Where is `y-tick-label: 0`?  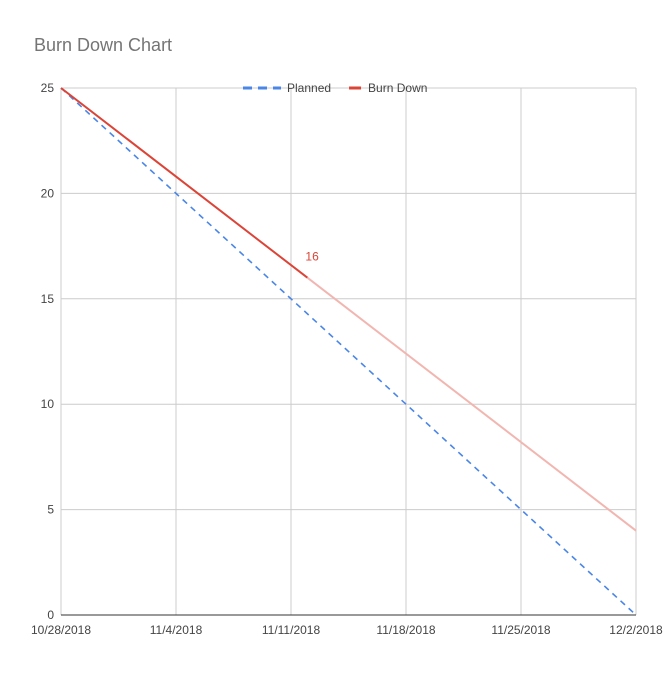 y-tick-label: 0 is located at coordinates (50, 615).